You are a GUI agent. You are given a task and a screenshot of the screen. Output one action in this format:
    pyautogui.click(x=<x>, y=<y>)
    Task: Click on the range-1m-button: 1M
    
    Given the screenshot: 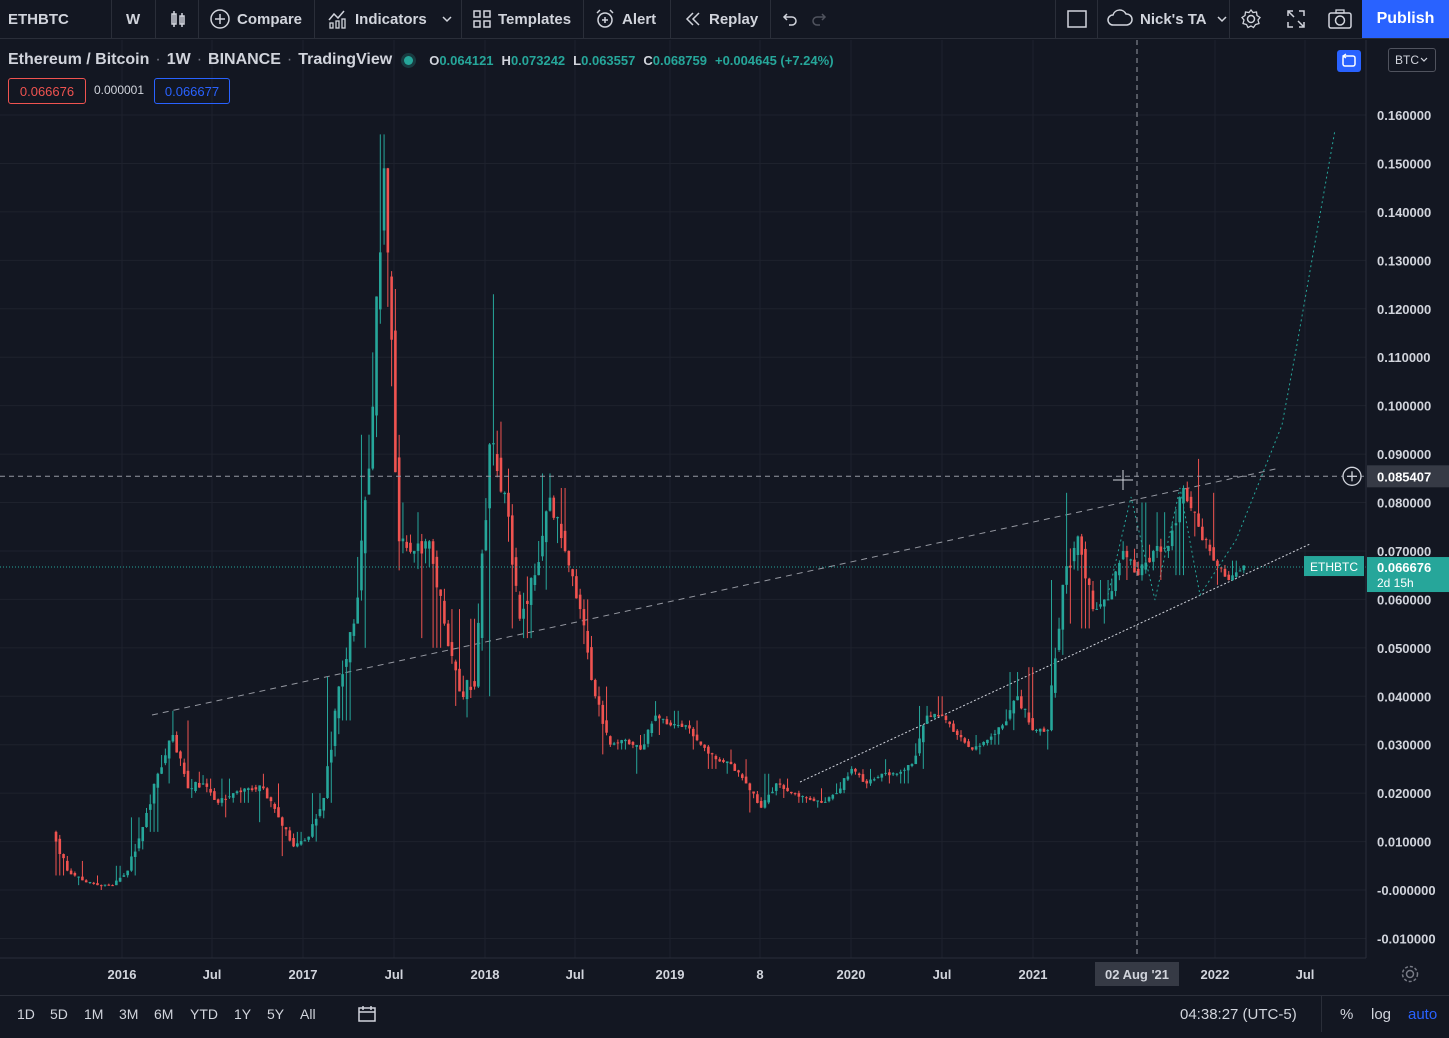 What is the action you would take?
    pyautogui.click(x=94, y=1014)
    